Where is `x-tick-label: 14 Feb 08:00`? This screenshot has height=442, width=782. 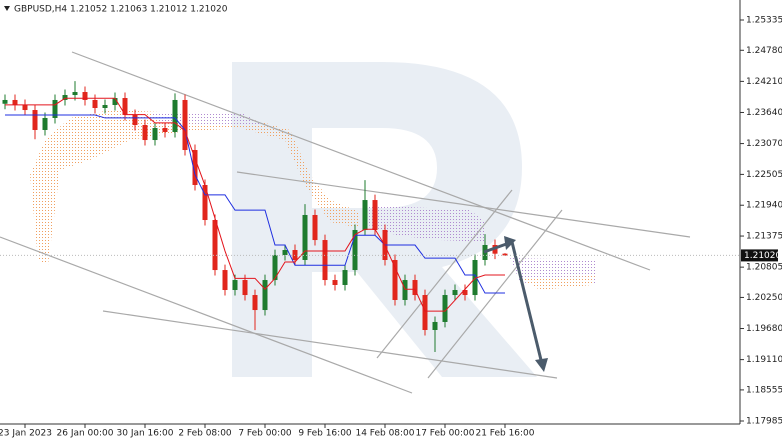 x-tick-label: 14 Feb 08:00 is located at coordinates (384, 434).